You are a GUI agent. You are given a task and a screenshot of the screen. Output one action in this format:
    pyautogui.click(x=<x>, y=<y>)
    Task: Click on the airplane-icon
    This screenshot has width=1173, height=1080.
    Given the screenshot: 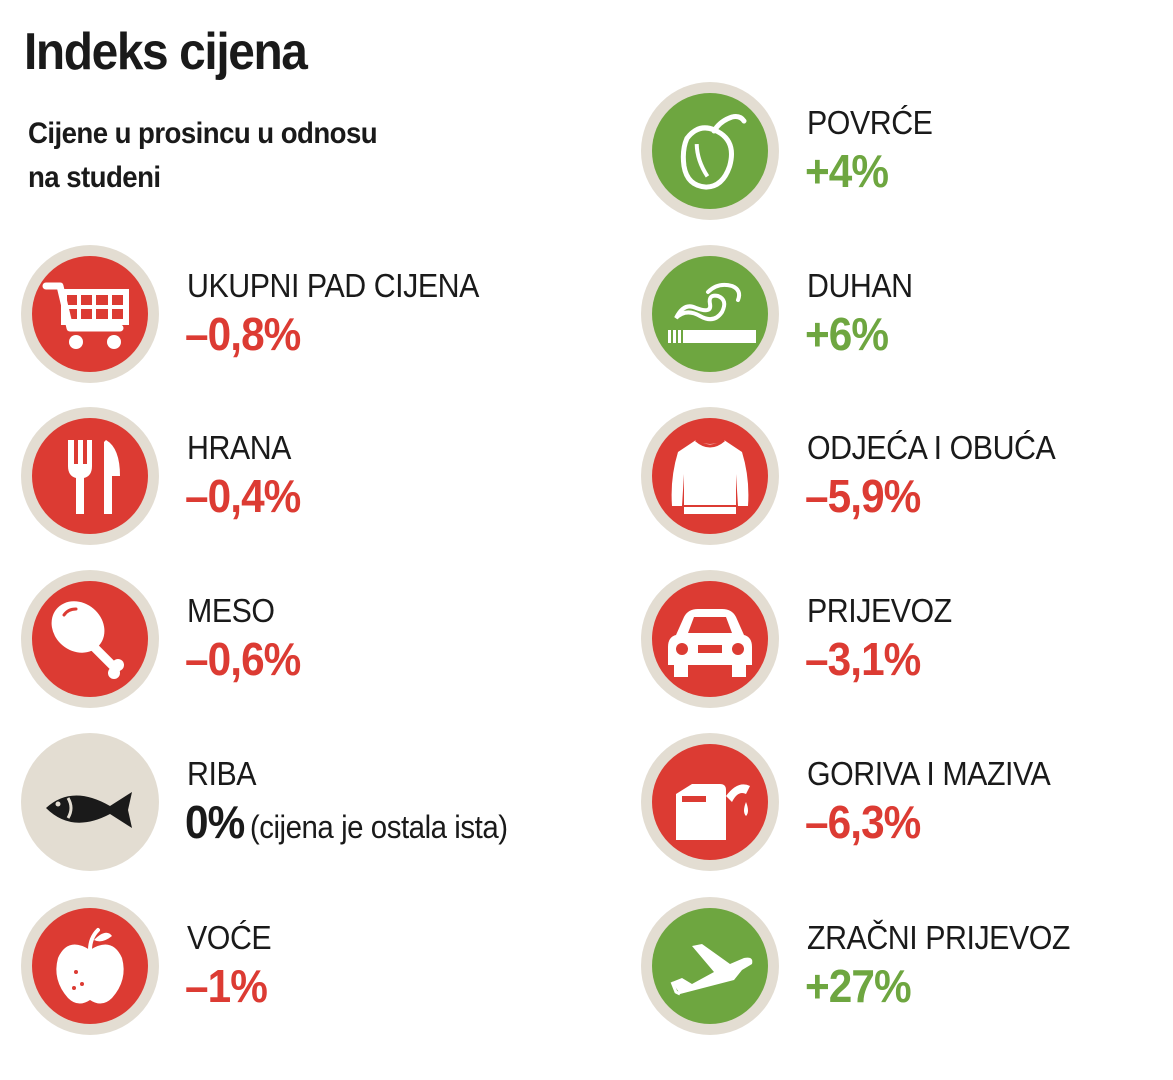 What is the action you would take?
    pyautogui.click(x=710, y=966)
    